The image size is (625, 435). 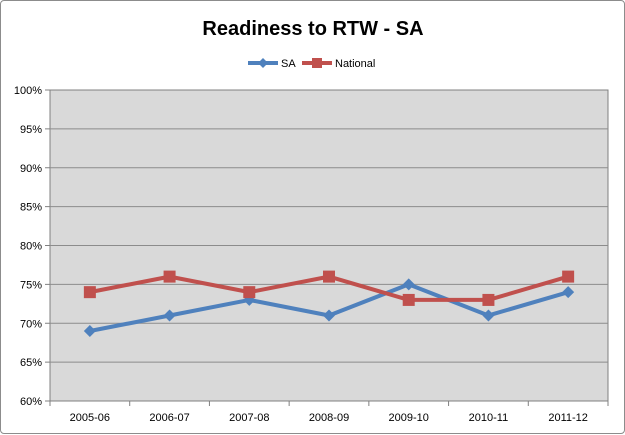 What do you see at coordinates (263, 63) in the screenshot?
I see `legend-marker-sa` at bounding box center [263, 63].